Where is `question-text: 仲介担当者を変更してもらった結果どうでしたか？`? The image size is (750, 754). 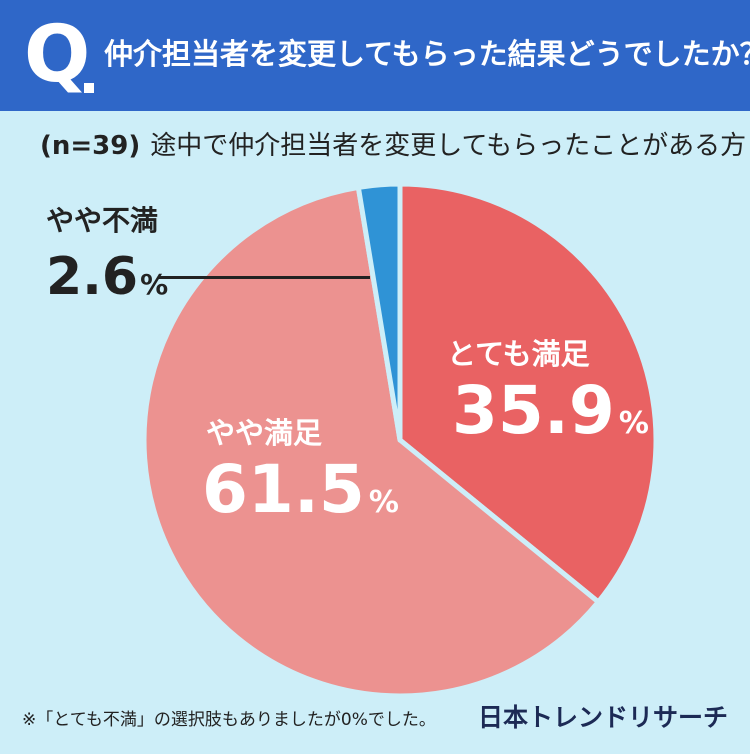 question-text: 仲介担当者を変更してもらった結果どうでしたか？ is located at coordinates (427, 54).